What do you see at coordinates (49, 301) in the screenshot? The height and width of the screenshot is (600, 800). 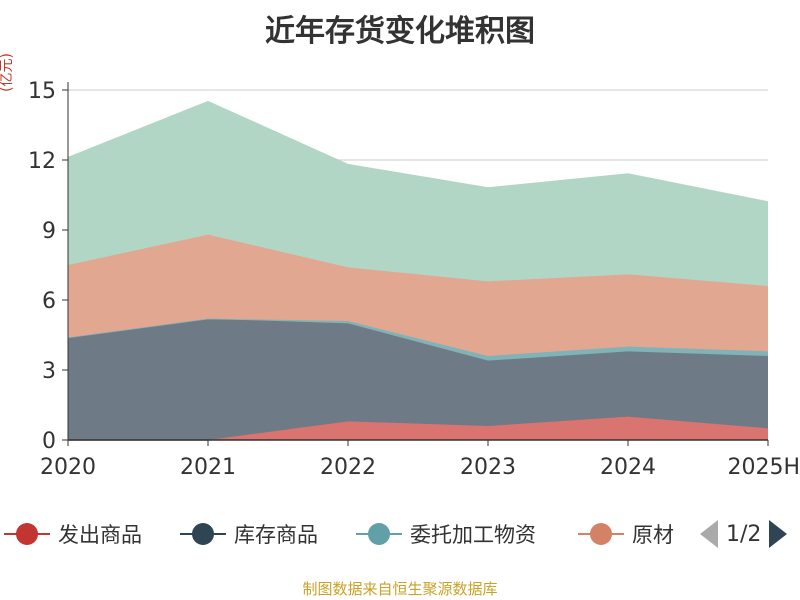 I see `y-tick-label: 6` at bounding box center [49, 301].